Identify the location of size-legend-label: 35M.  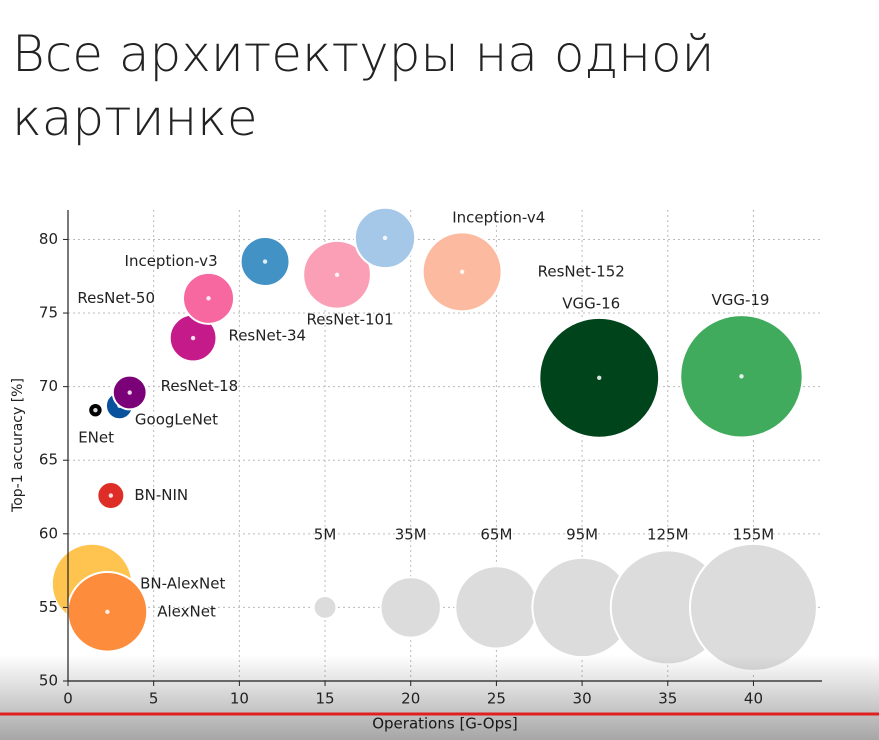
(411, 534).